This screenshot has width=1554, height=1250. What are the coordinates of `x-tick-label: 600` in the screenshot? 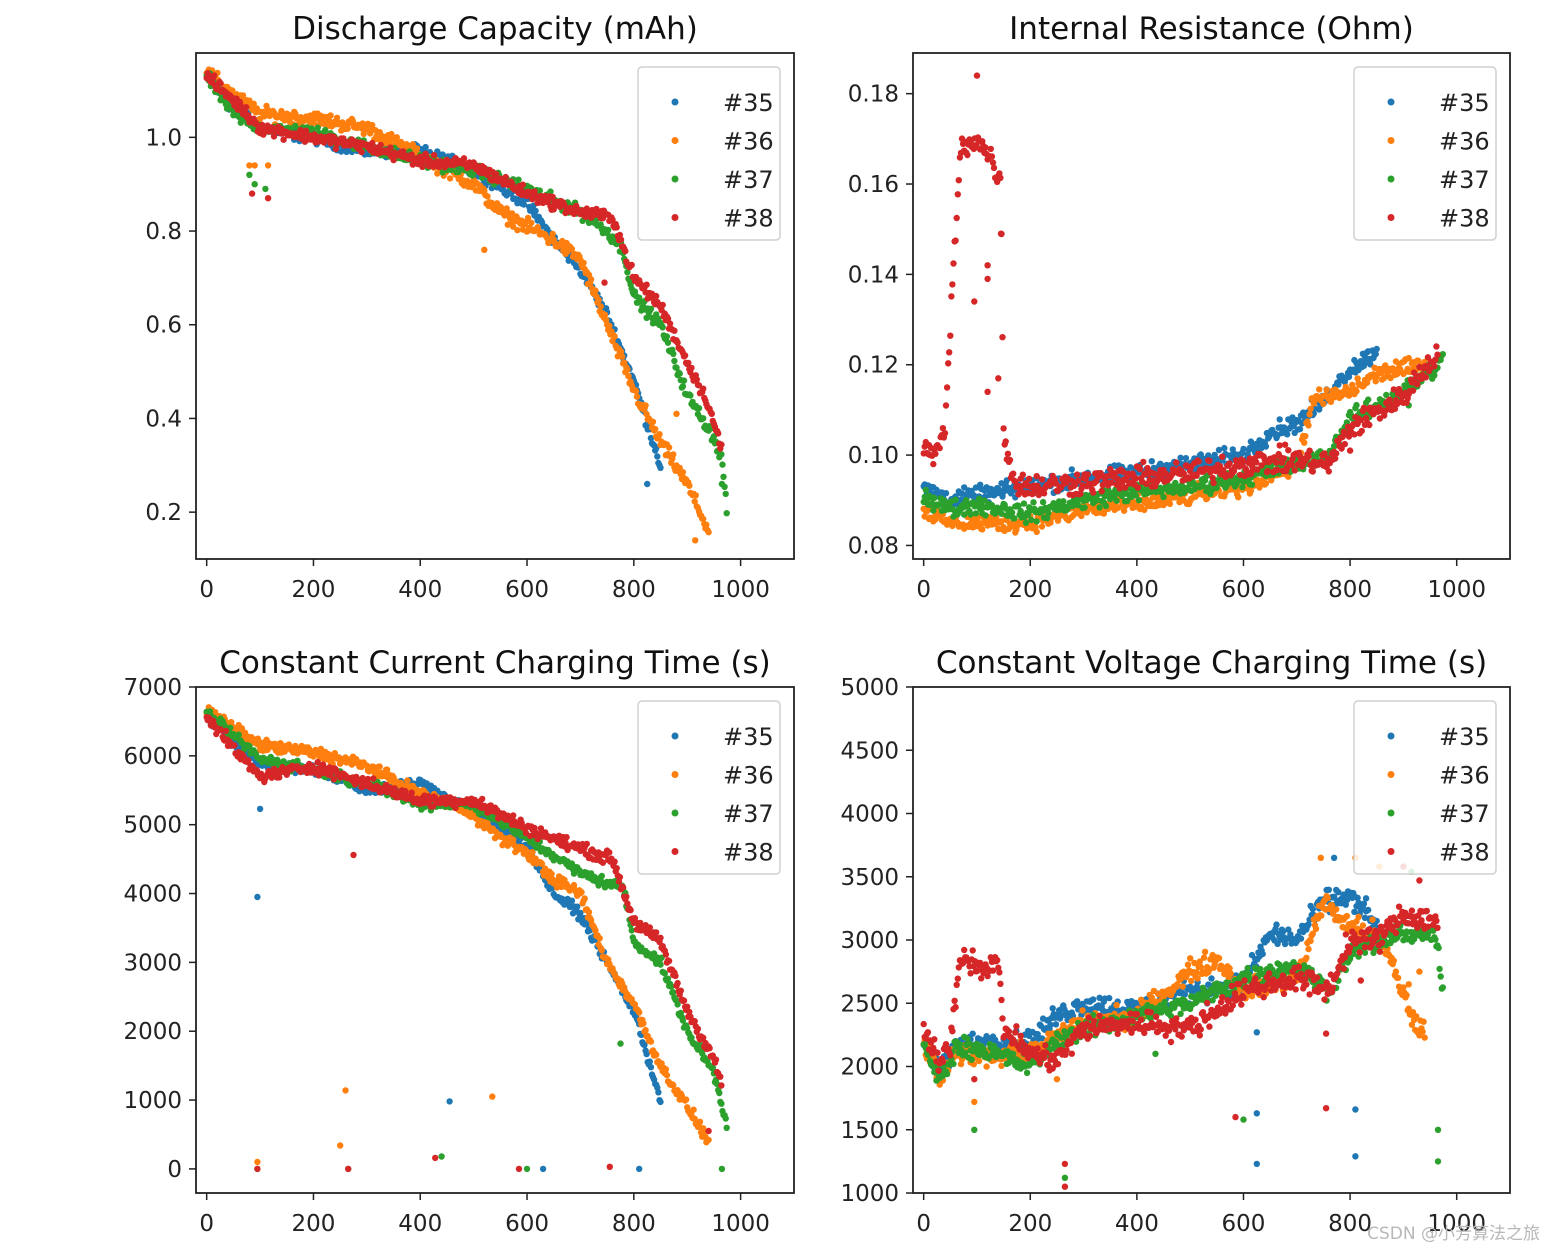 It's located at (1244, 590).